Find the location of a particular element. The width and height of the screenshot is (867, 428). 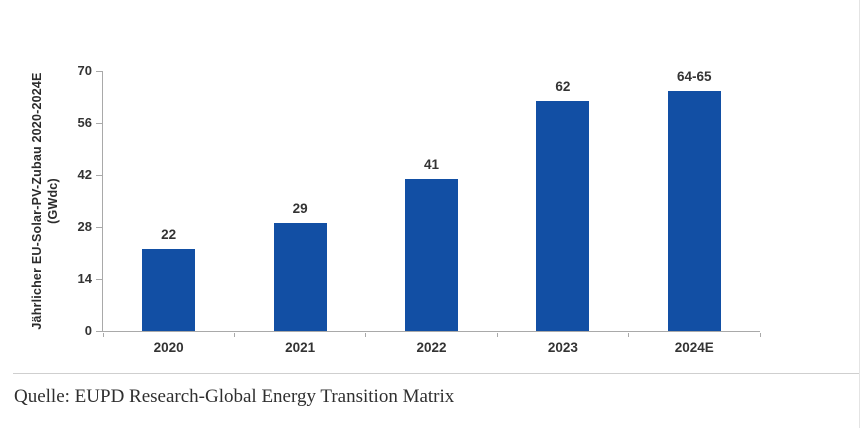

bar-2024E is located at coordinates (694, 211).